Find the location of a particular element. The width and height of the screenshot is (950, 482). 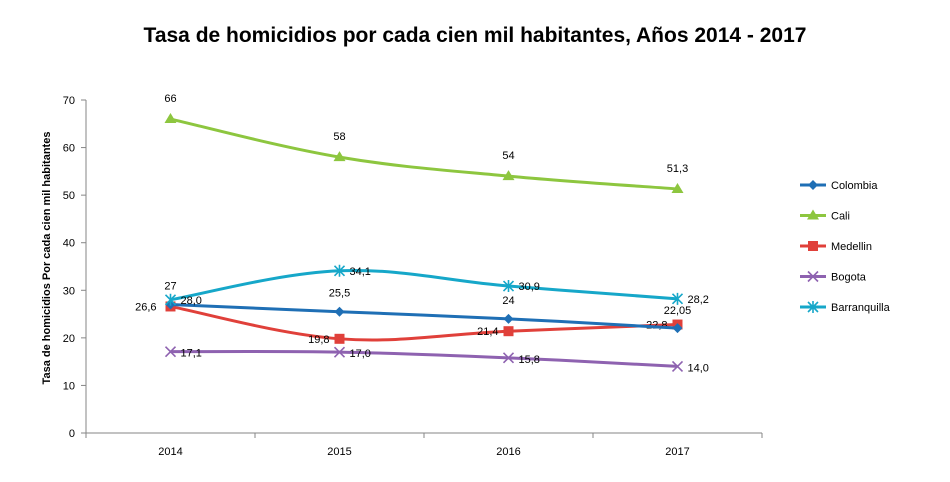

data-label: 51,3 is located at coordinates (677, 169).